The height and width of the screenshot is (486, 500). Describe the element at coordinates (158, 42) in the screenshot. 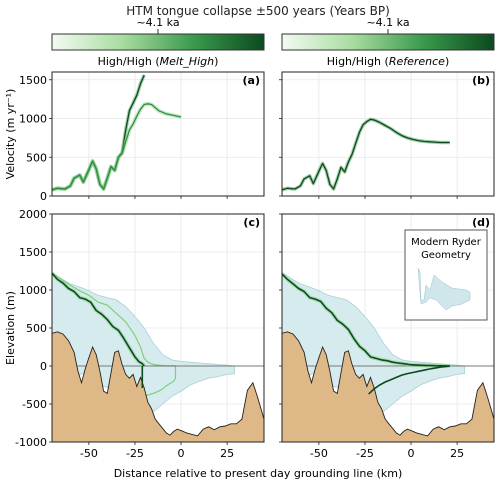

I see `colorbar-left-gradient` at that location.